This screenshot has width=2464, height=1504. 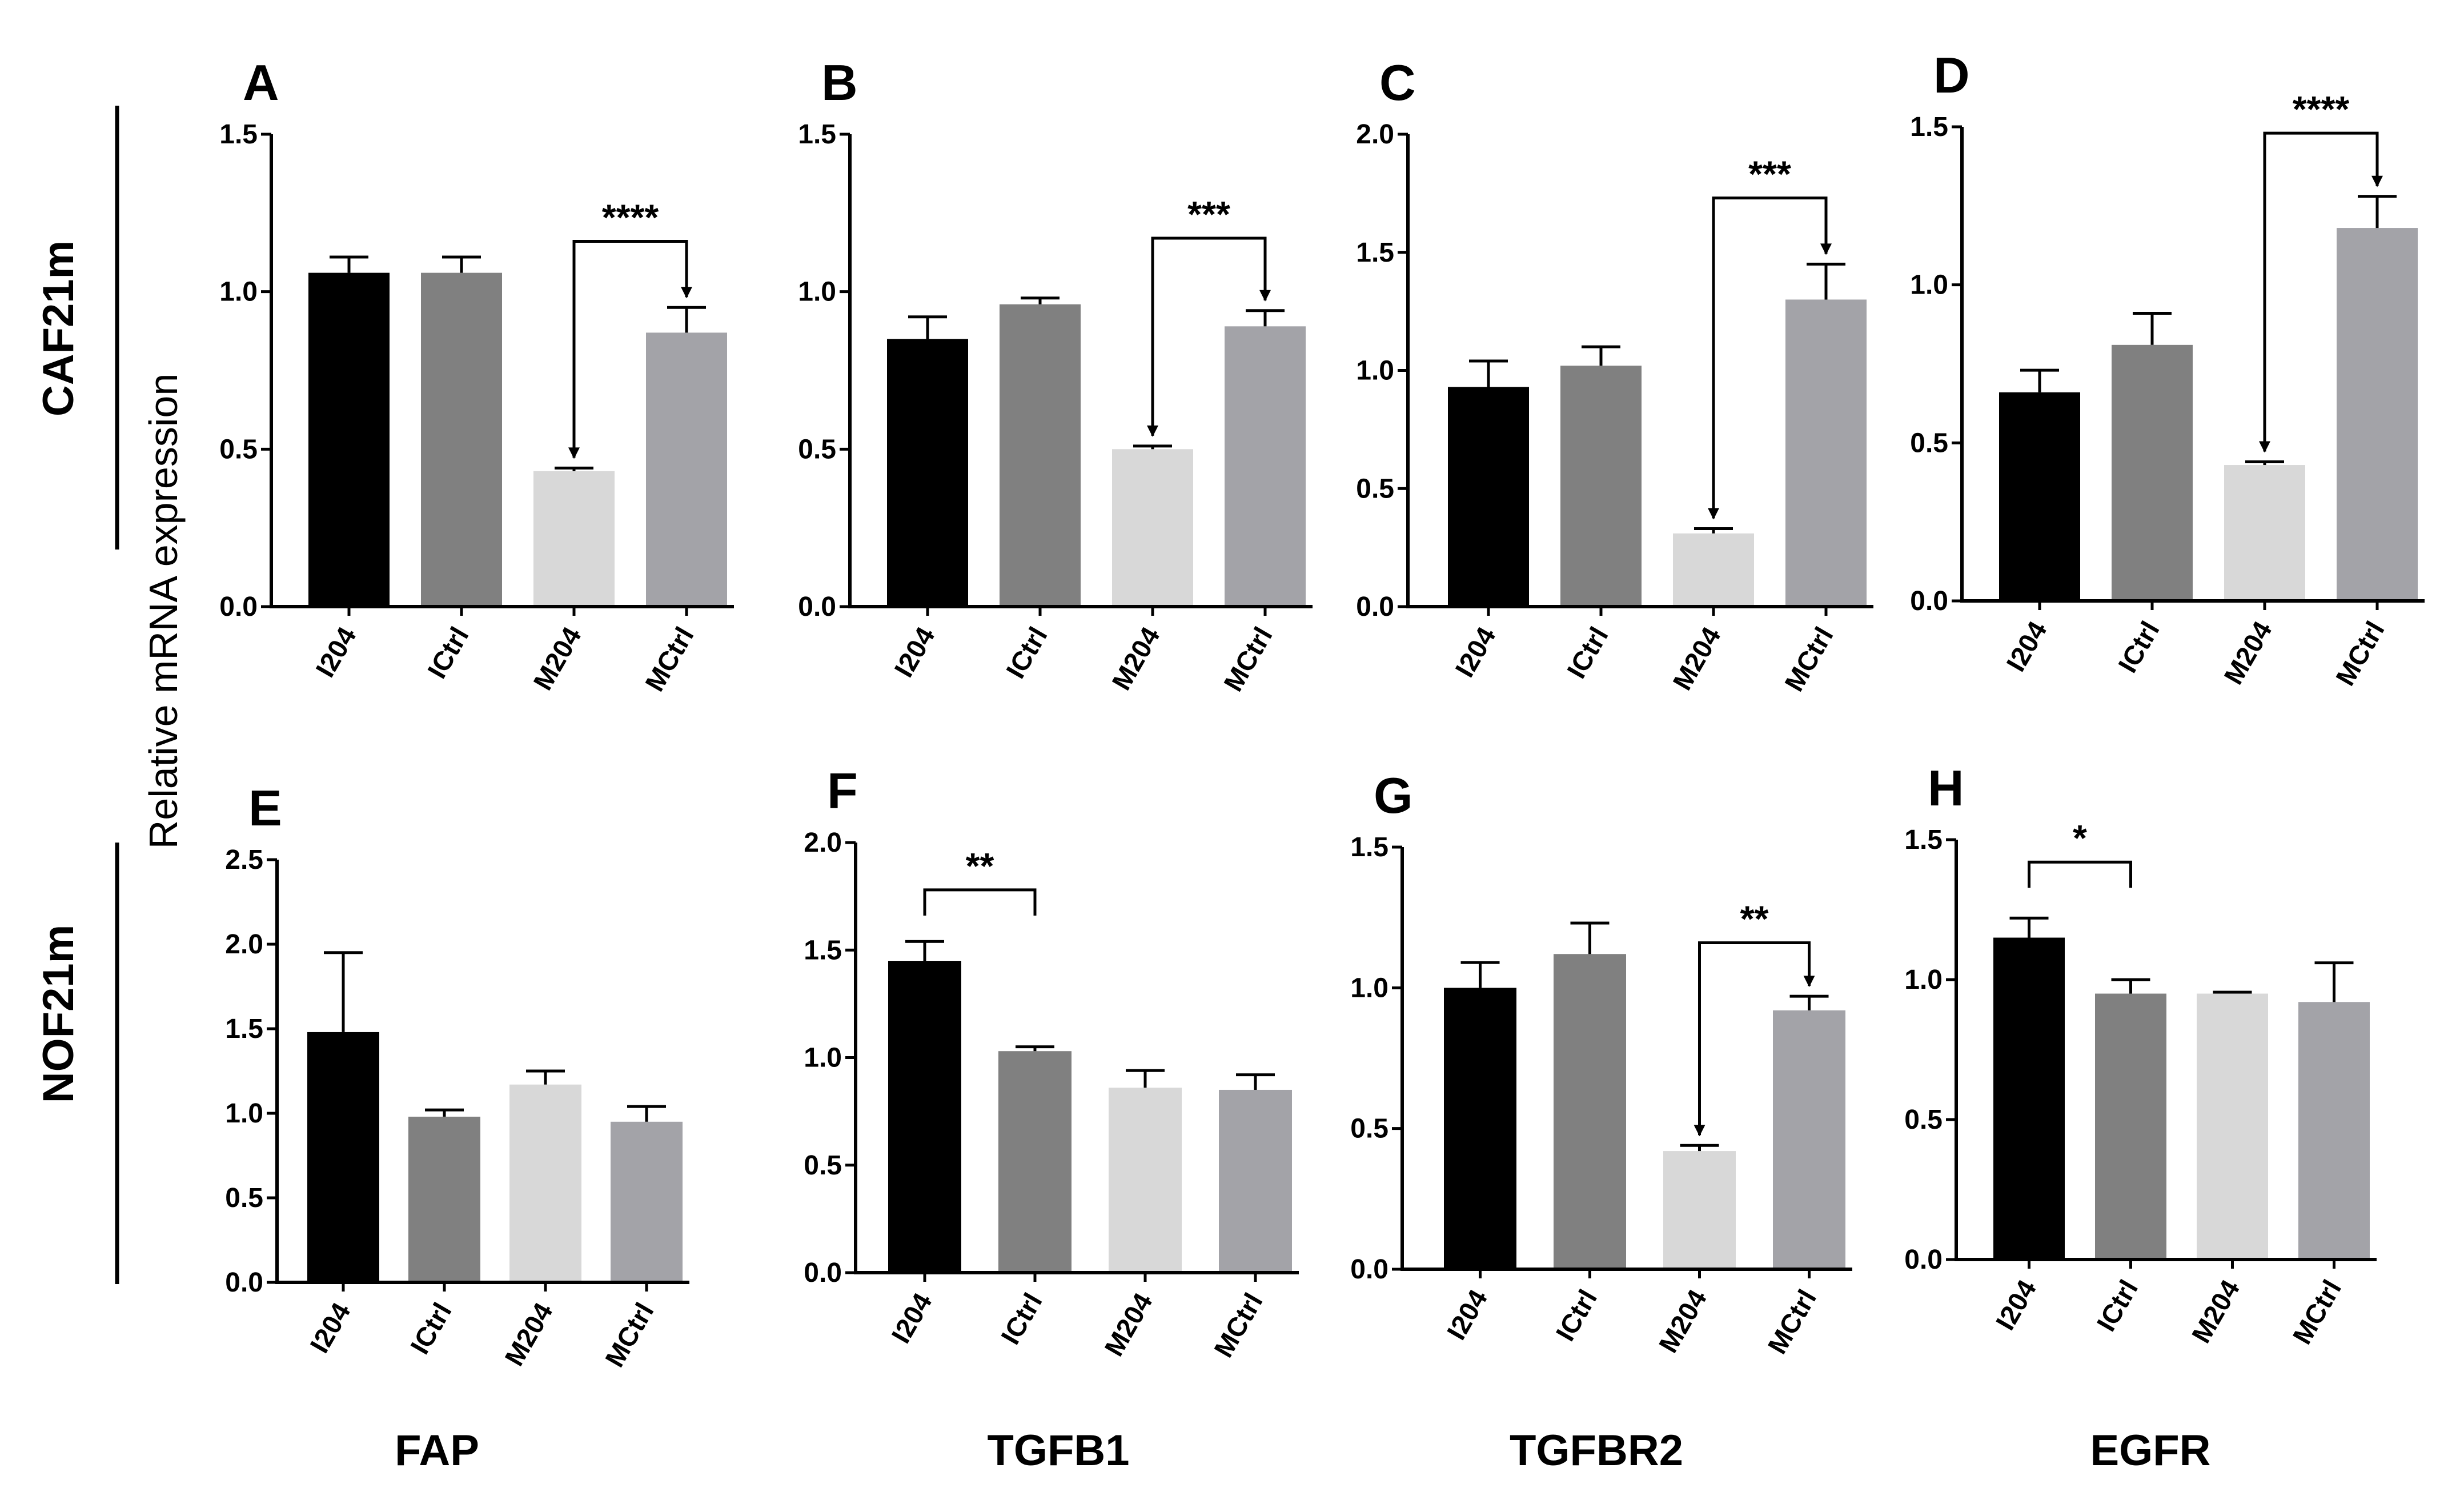 What do you see at coordinates (1614, 375) in the screenshot?
I see `panel-c: C I204 ICtrl M204 MCtrl 0.0 0.5 1.0 1.5 2.0 ***` at bounding box center [1614, 375].